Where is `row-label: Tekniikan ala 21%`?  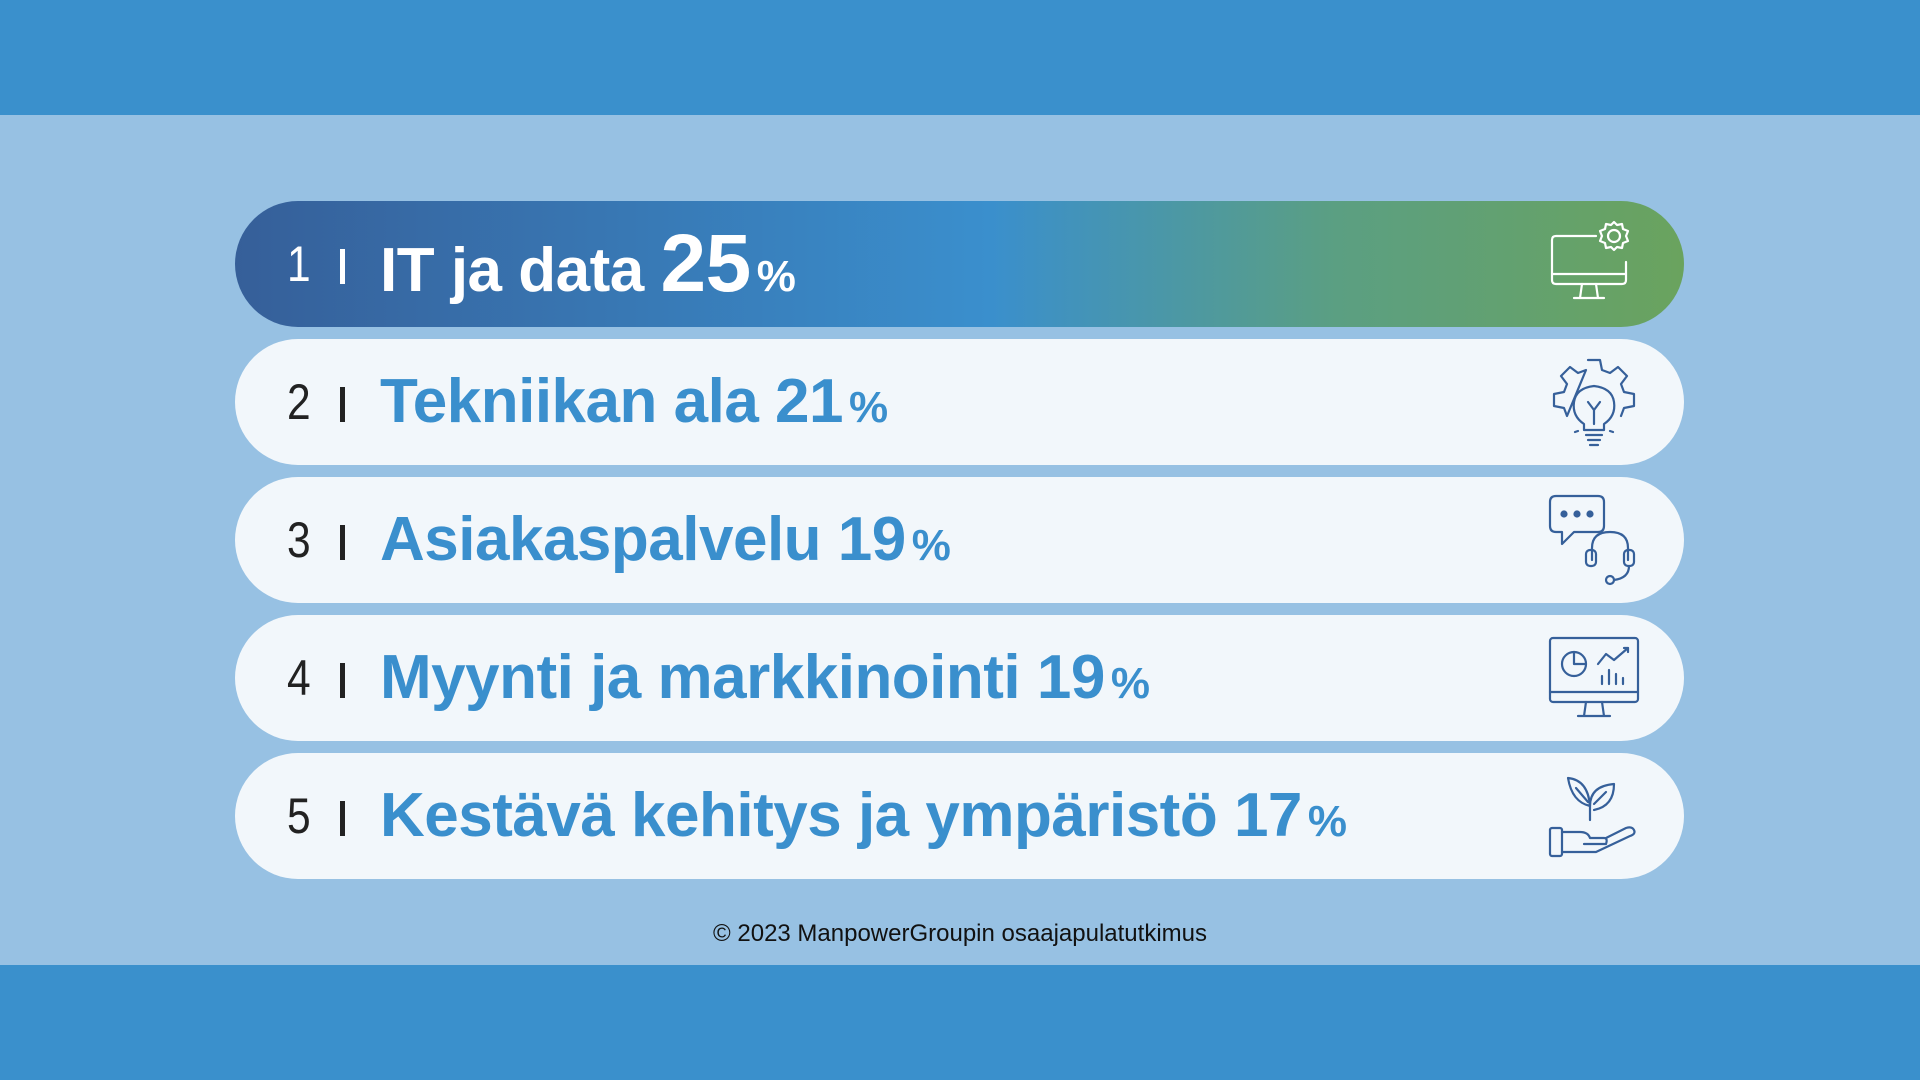 row-label: Tekniikan ala 21% is located at coordinates (634, 402).